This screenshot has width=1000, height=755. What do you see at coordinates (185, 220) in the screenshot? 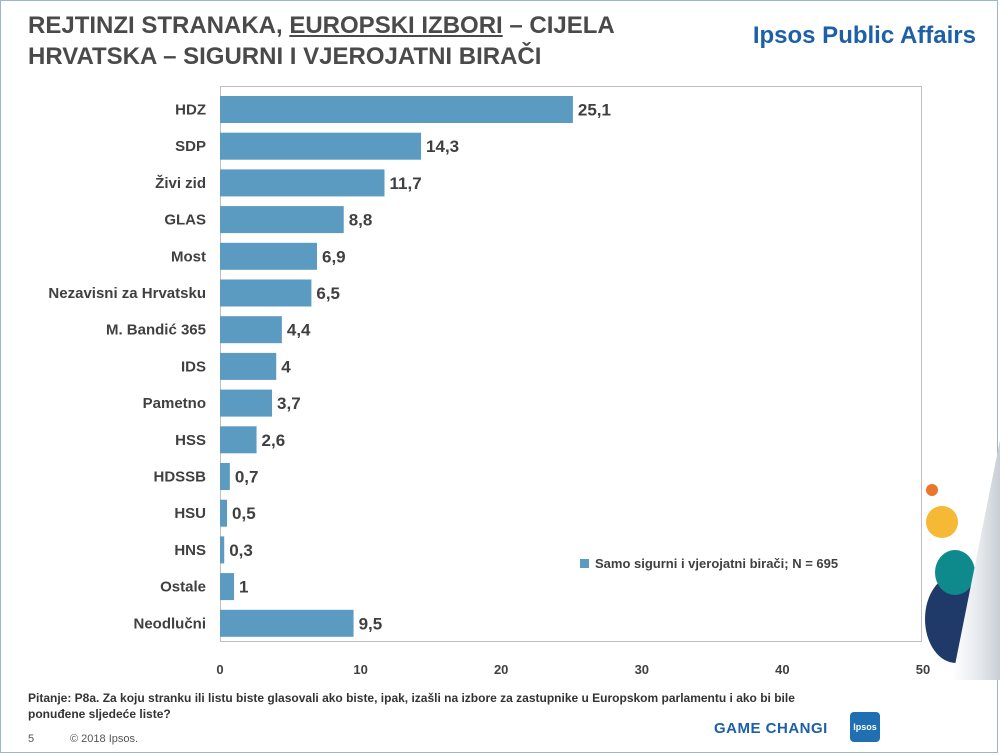
I see `category-label: GLAS` at bounding box center [185, 220].